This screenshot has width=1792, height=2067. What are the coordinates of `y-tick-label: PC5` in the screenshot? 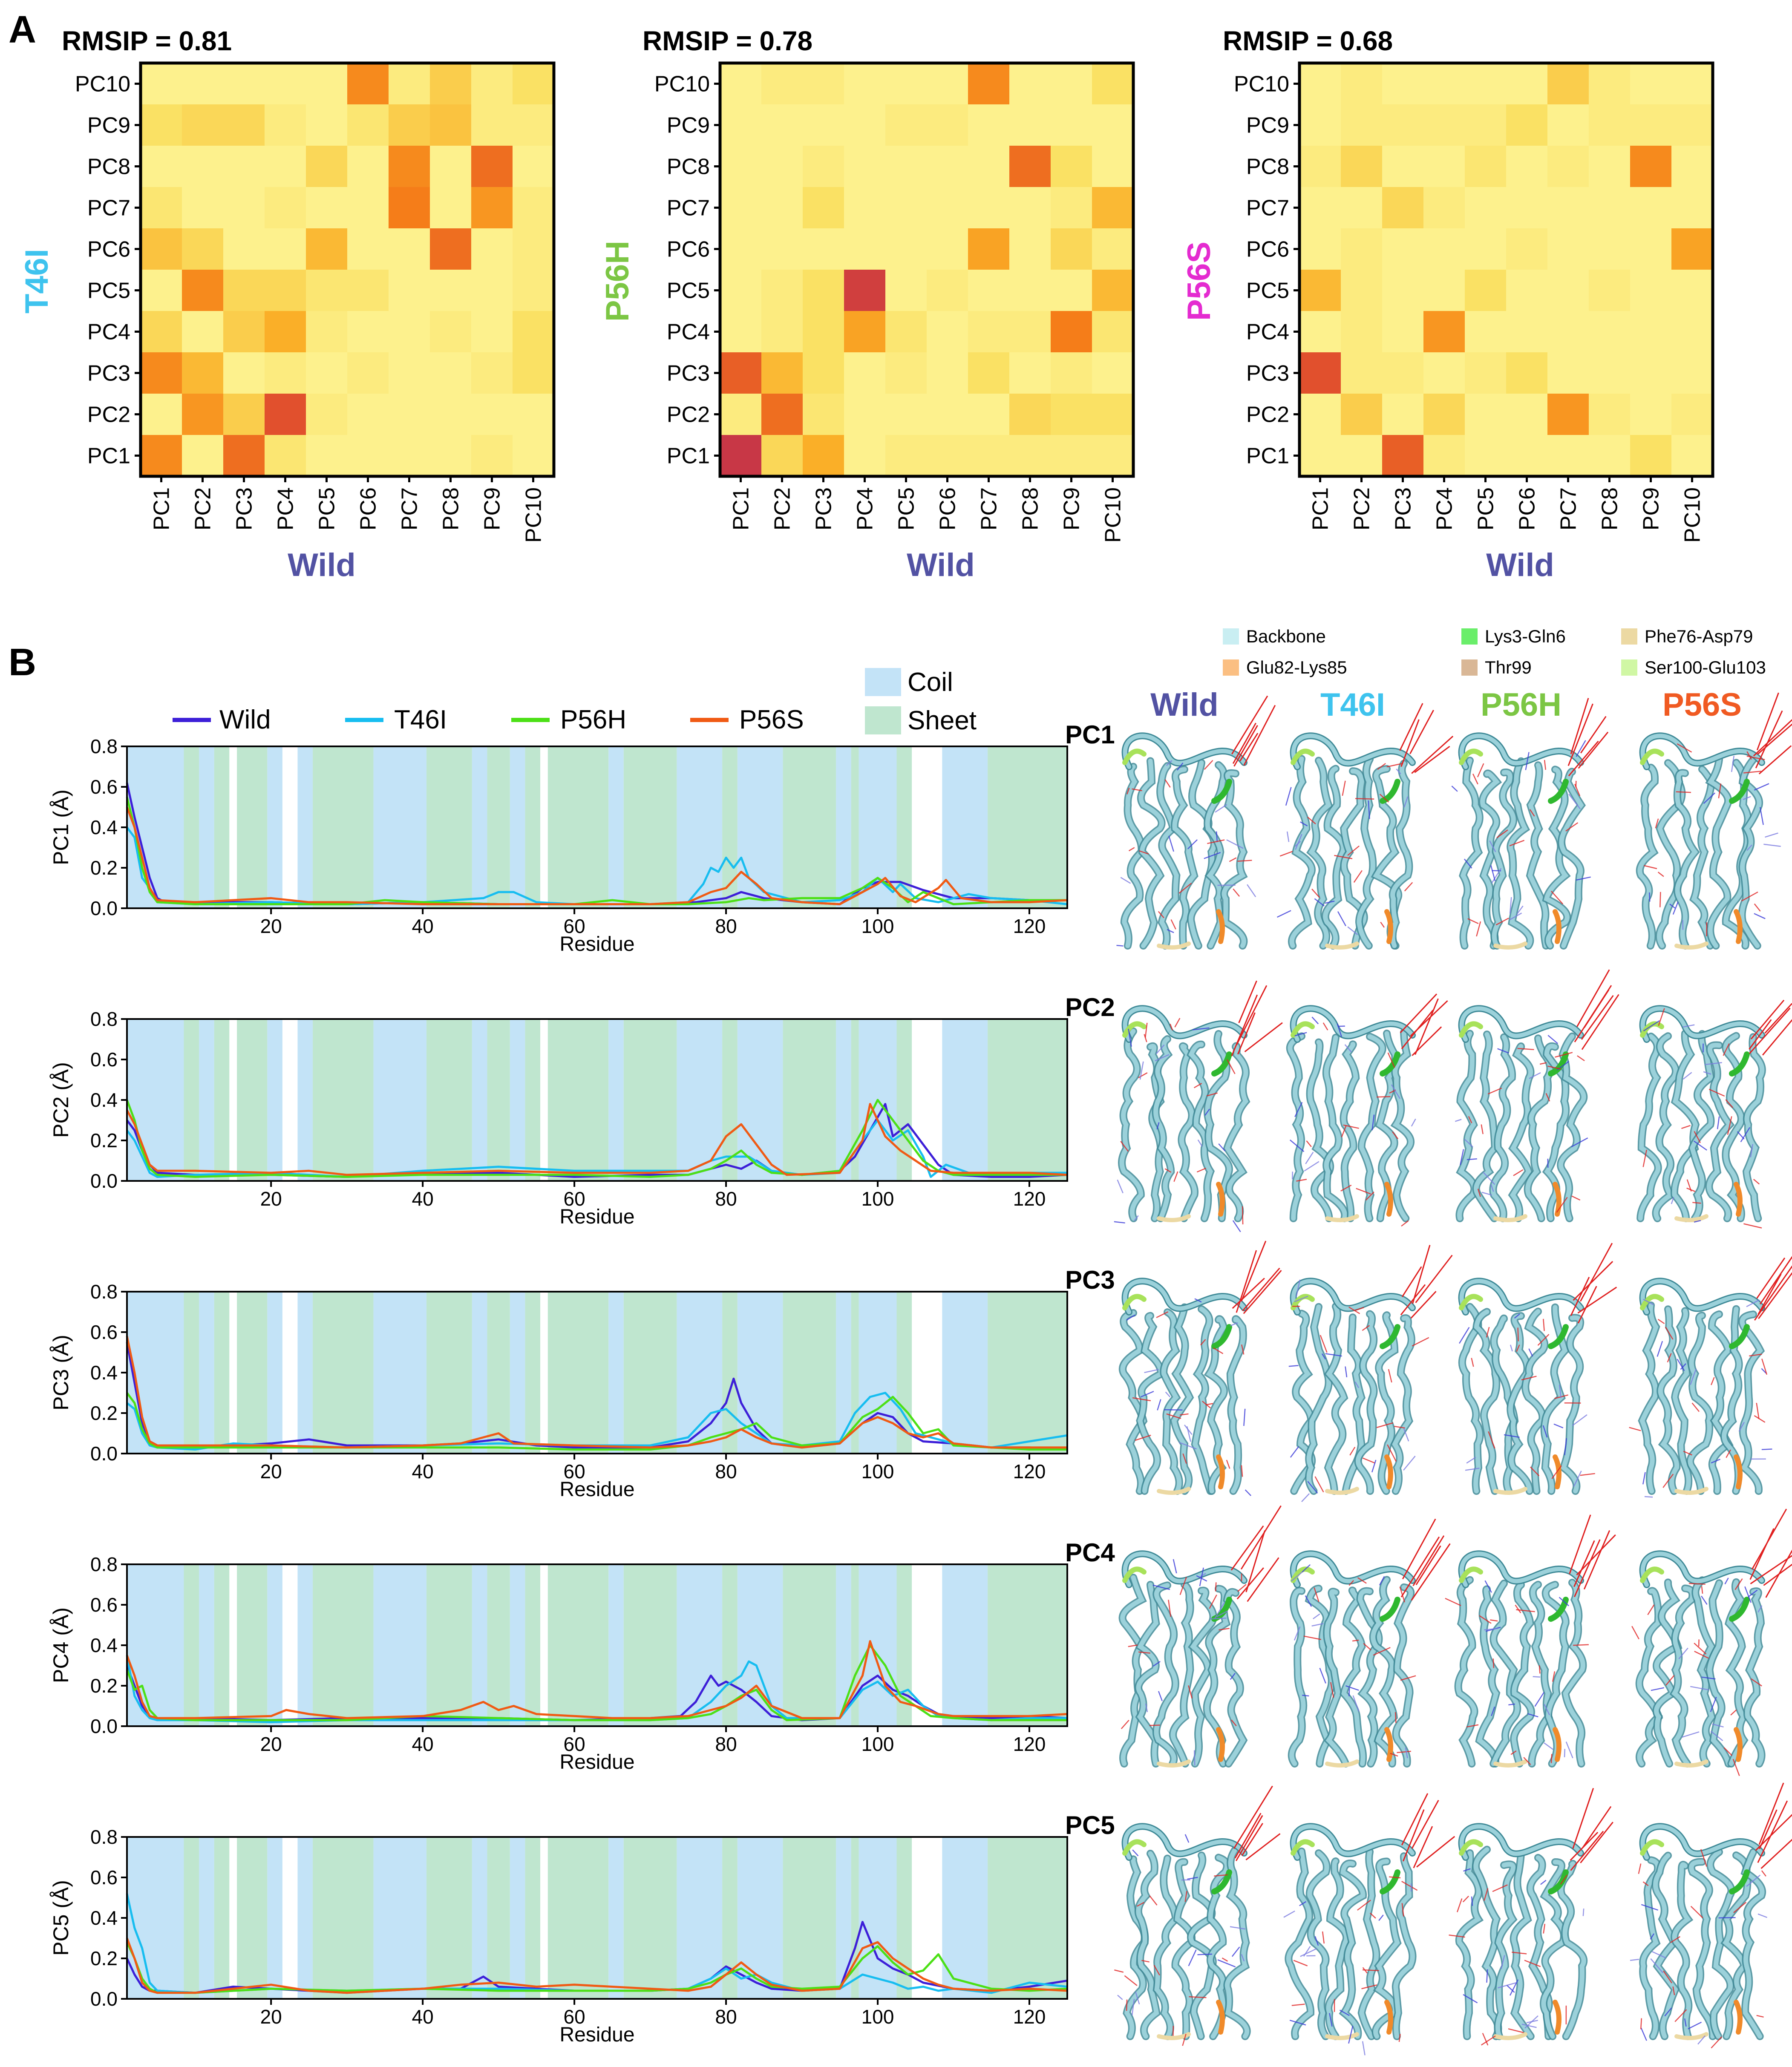 It's located at (1268, 291).